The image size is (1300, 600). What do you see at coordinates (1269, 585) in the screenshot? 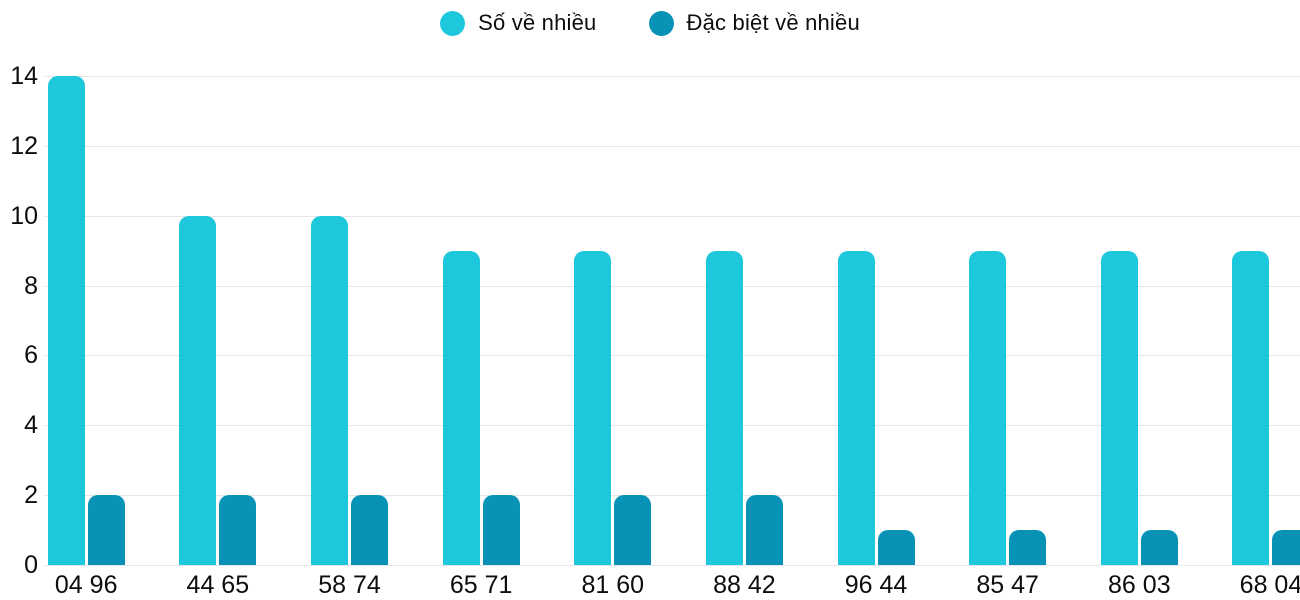
I see `x-axis-category-label: 68 04` at bounding box center [1269, 585].